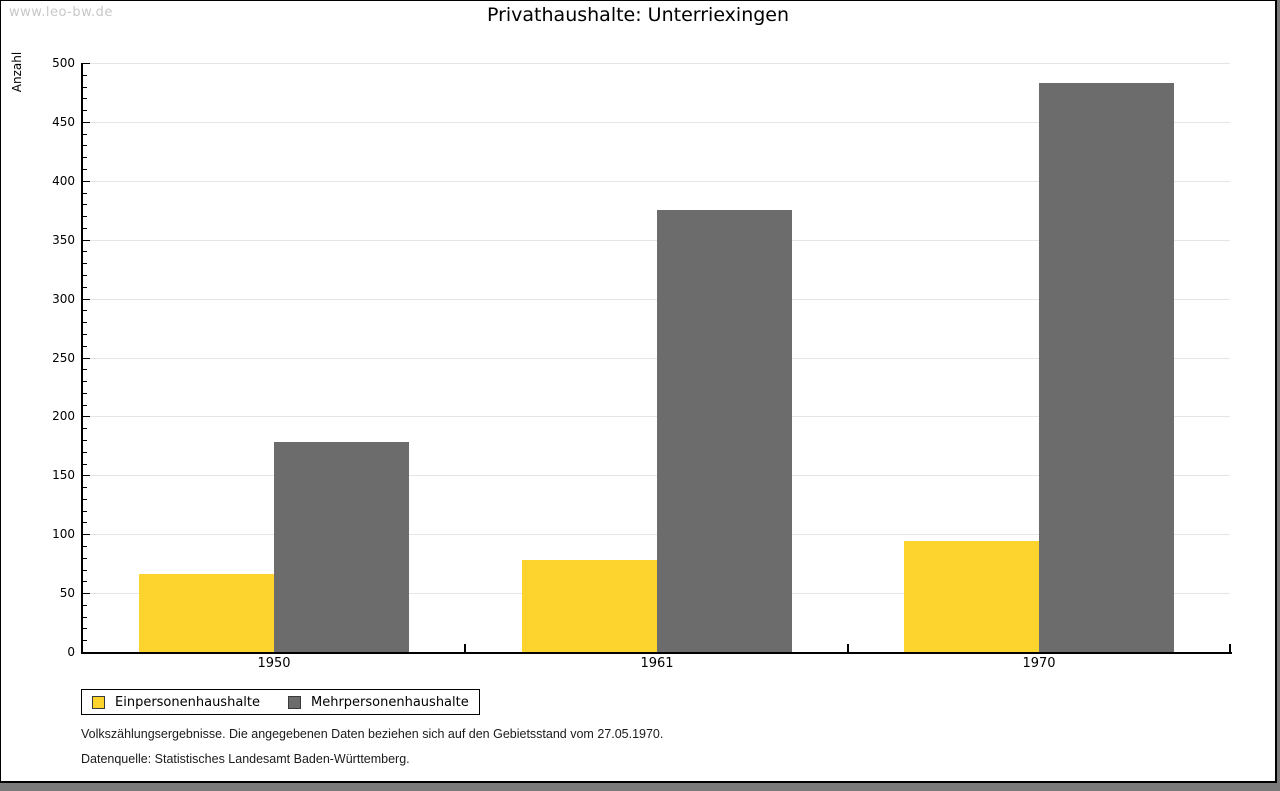  Describe the element at coordinates (63, 122) in the screenshot. I see `y-tick-label-450: 450` at that location.